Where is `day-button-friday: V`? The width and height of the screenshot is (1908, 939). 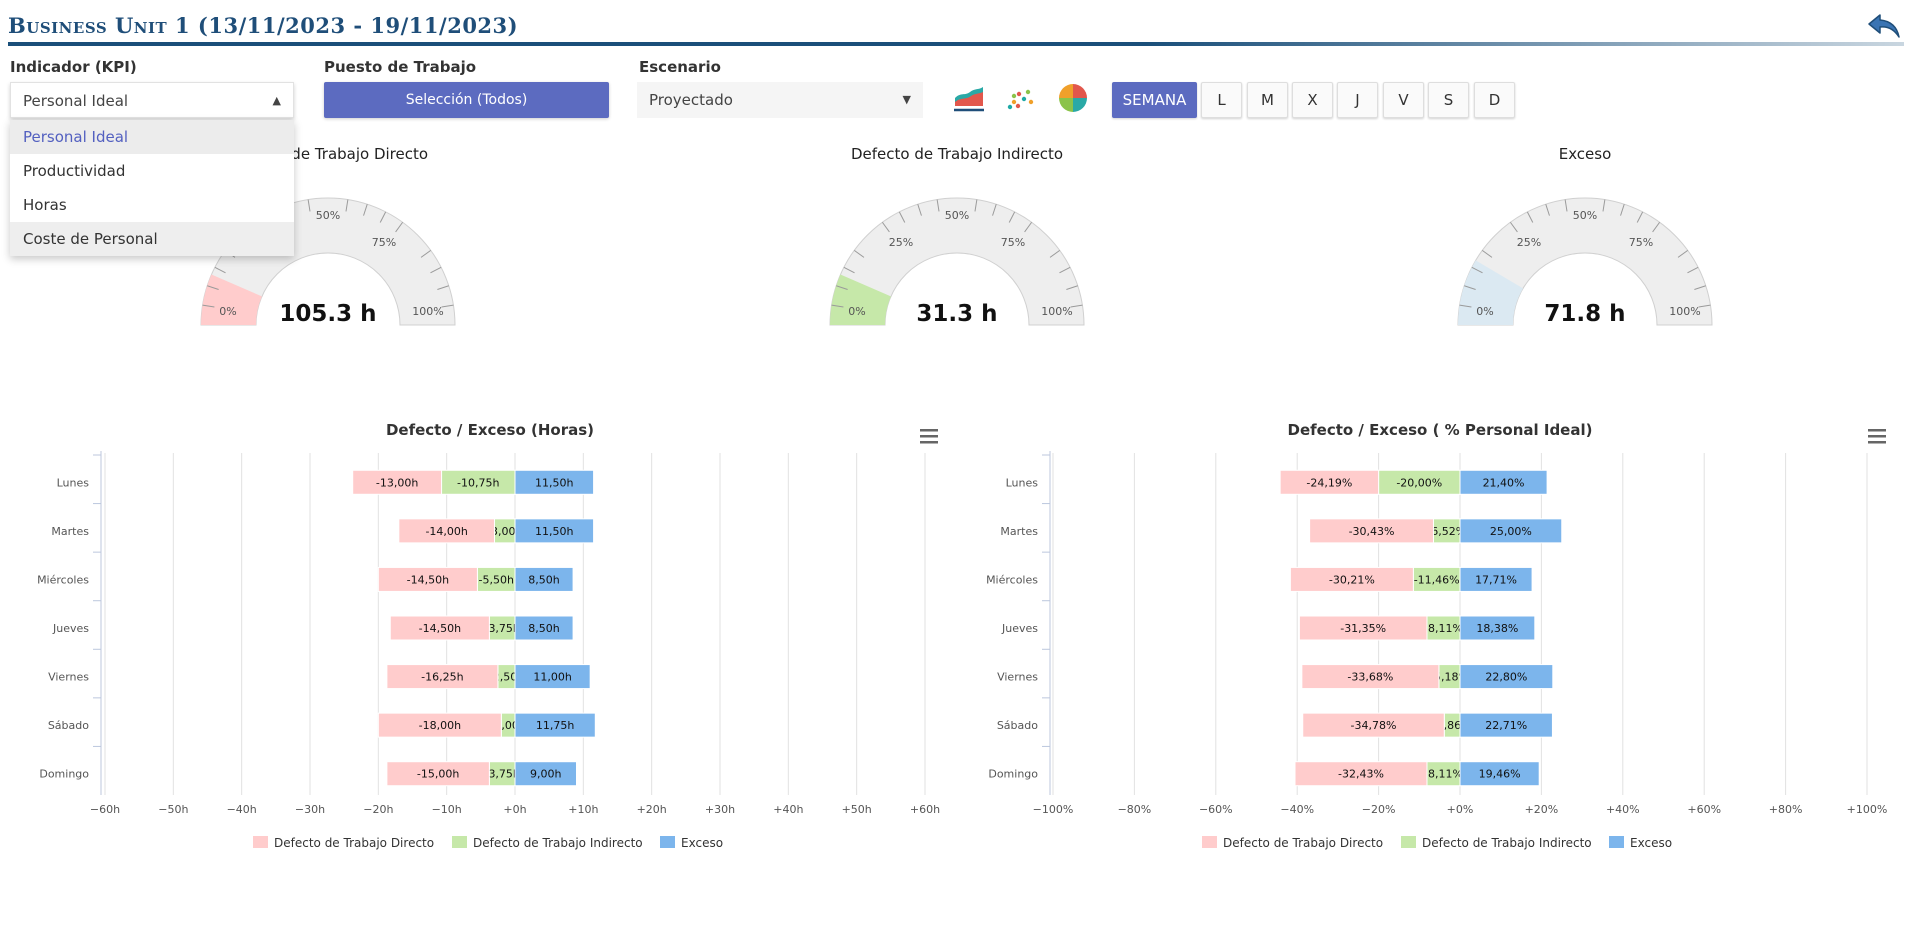 day-button-friday: V is located at coordinates (1403, 100).